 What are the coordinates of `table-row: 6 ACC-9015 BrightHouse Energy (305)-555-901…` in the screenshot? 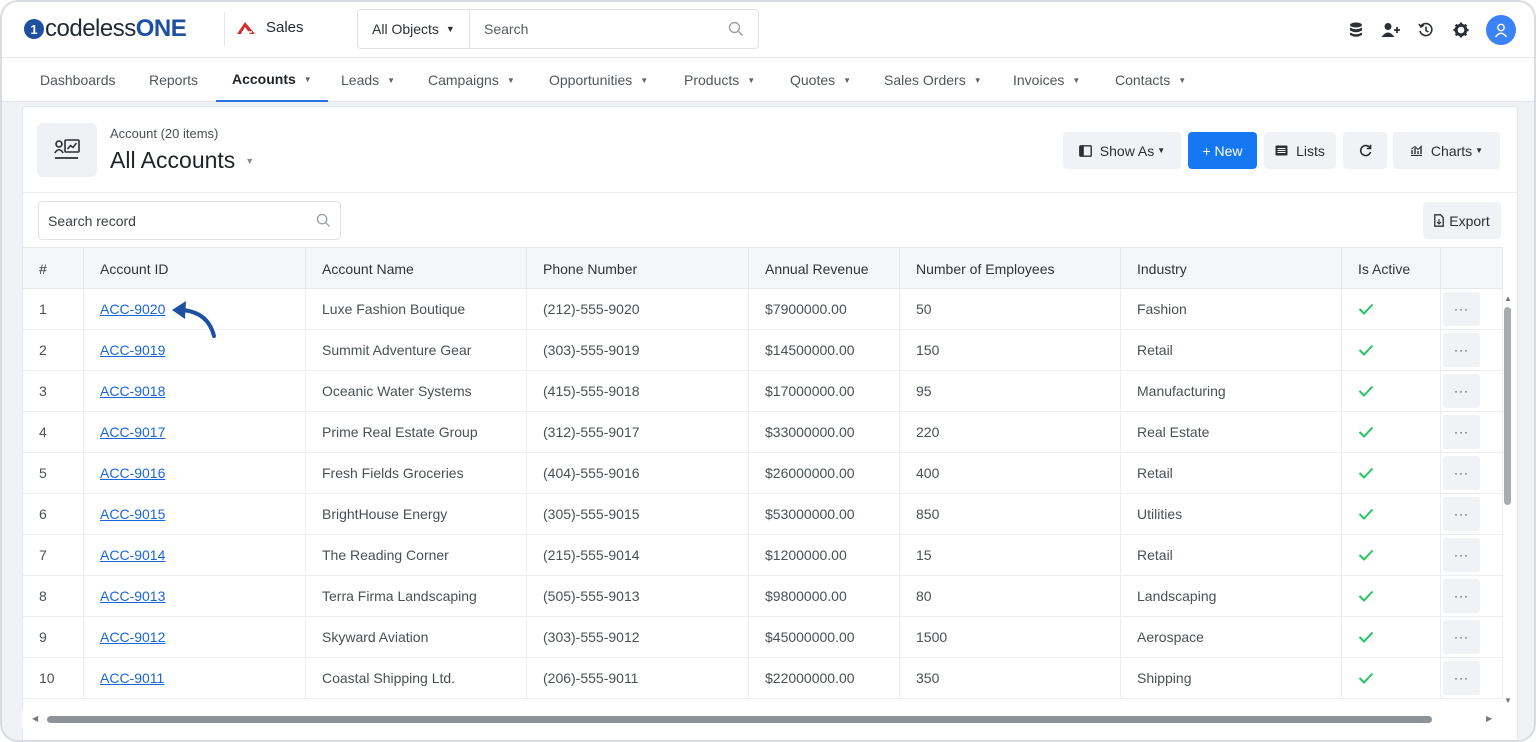 It's located at (763, 514).